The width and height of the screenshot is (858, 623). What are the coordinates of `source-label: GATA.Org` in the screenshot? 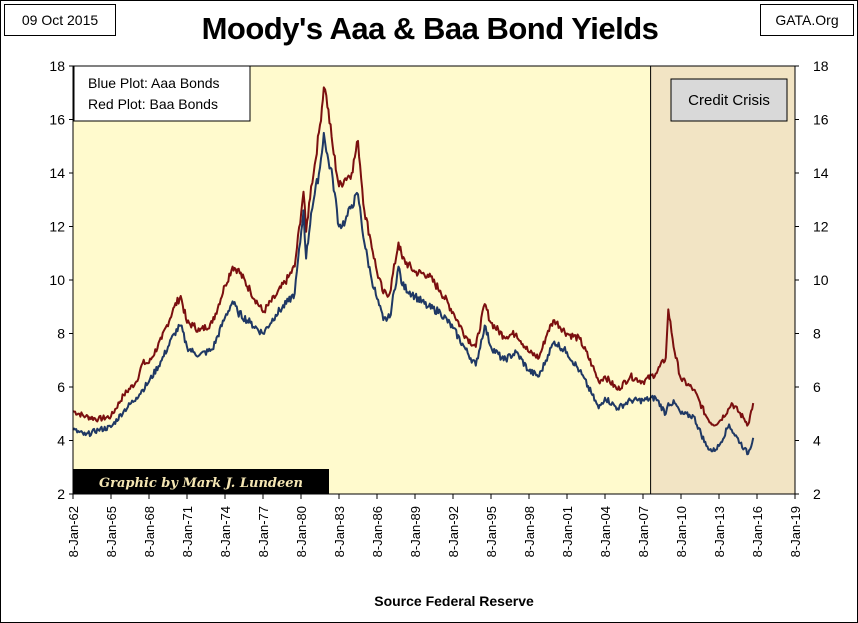 It's located at (807, 20).